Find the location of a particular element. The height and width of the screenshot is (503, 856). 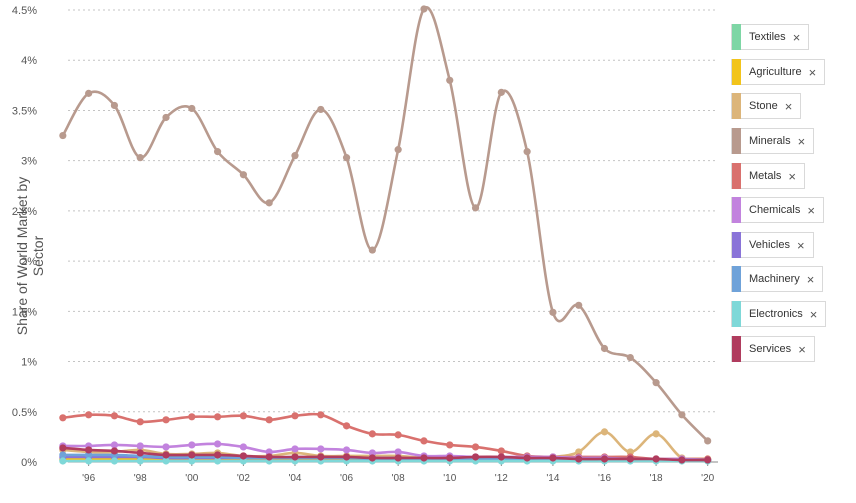

x-tick-label: '96 is located at coordinates (88, 478).